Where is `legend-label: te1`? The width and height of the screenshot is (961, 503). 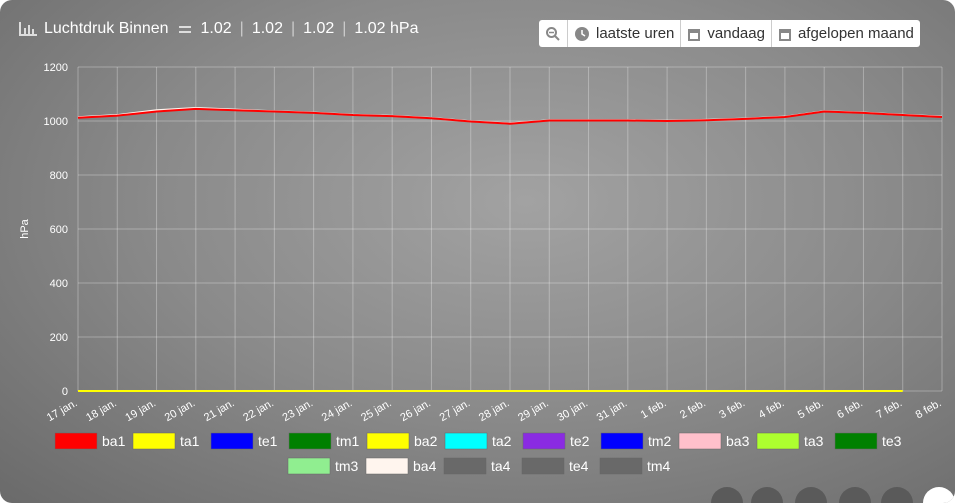
legend-label: te1 is located at coordinates (268, 441).